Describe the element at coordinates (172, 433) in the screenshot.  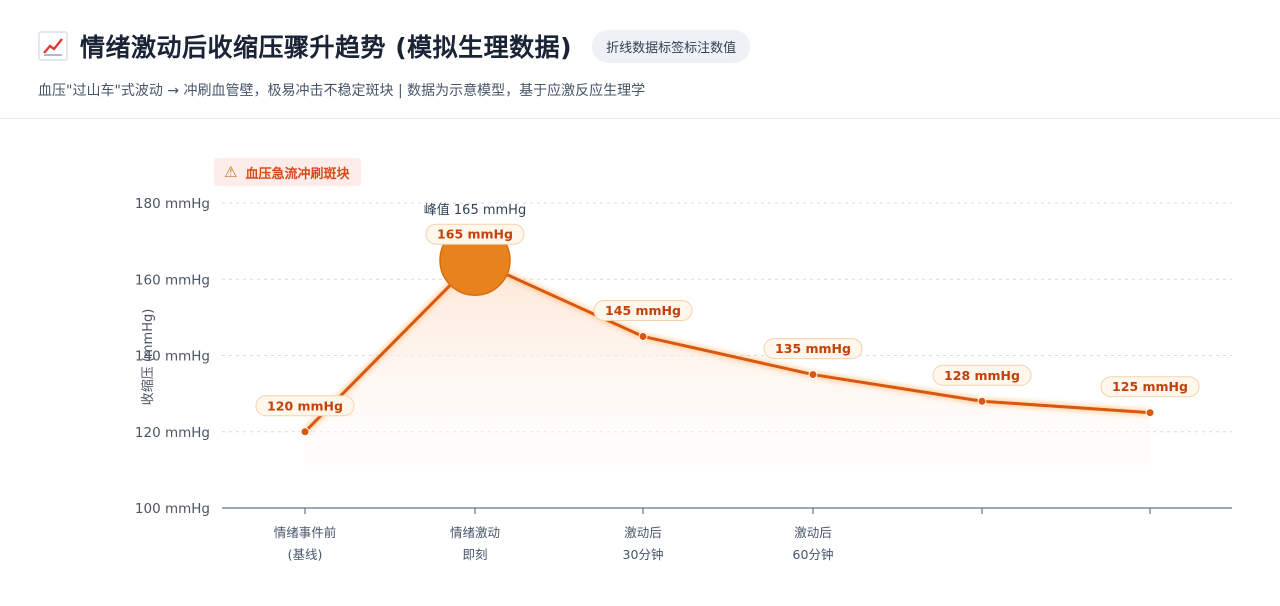
I see `y-tick-label: 120 mmHg` at that location.